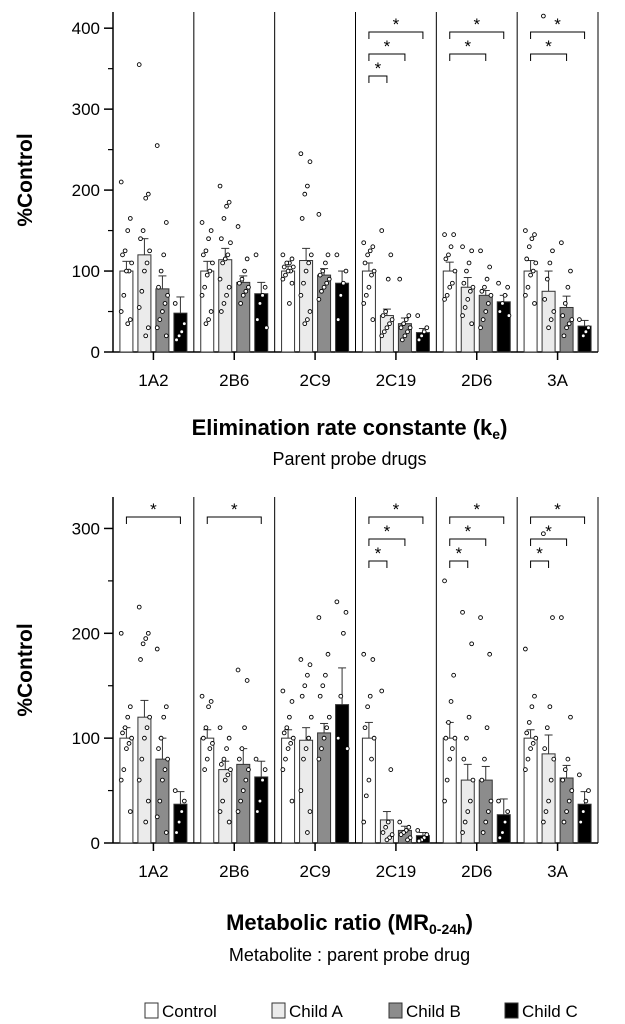 This screenshot has width=625, height=1024. What do you see at coordinates (234, 380) in the screenshot?
I see `x-tick-label: 2B6` at bounding box center [234, 380].